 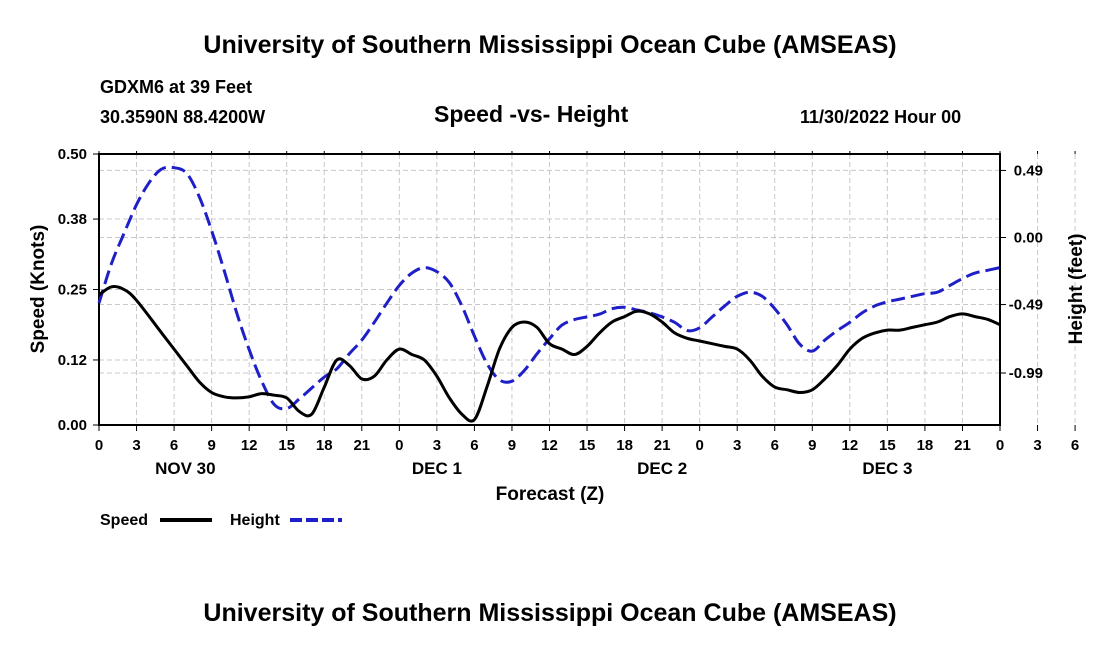 I want to click on forecast-datetime: 11/30/2022 Hour 00, so click(x=881, y=117).